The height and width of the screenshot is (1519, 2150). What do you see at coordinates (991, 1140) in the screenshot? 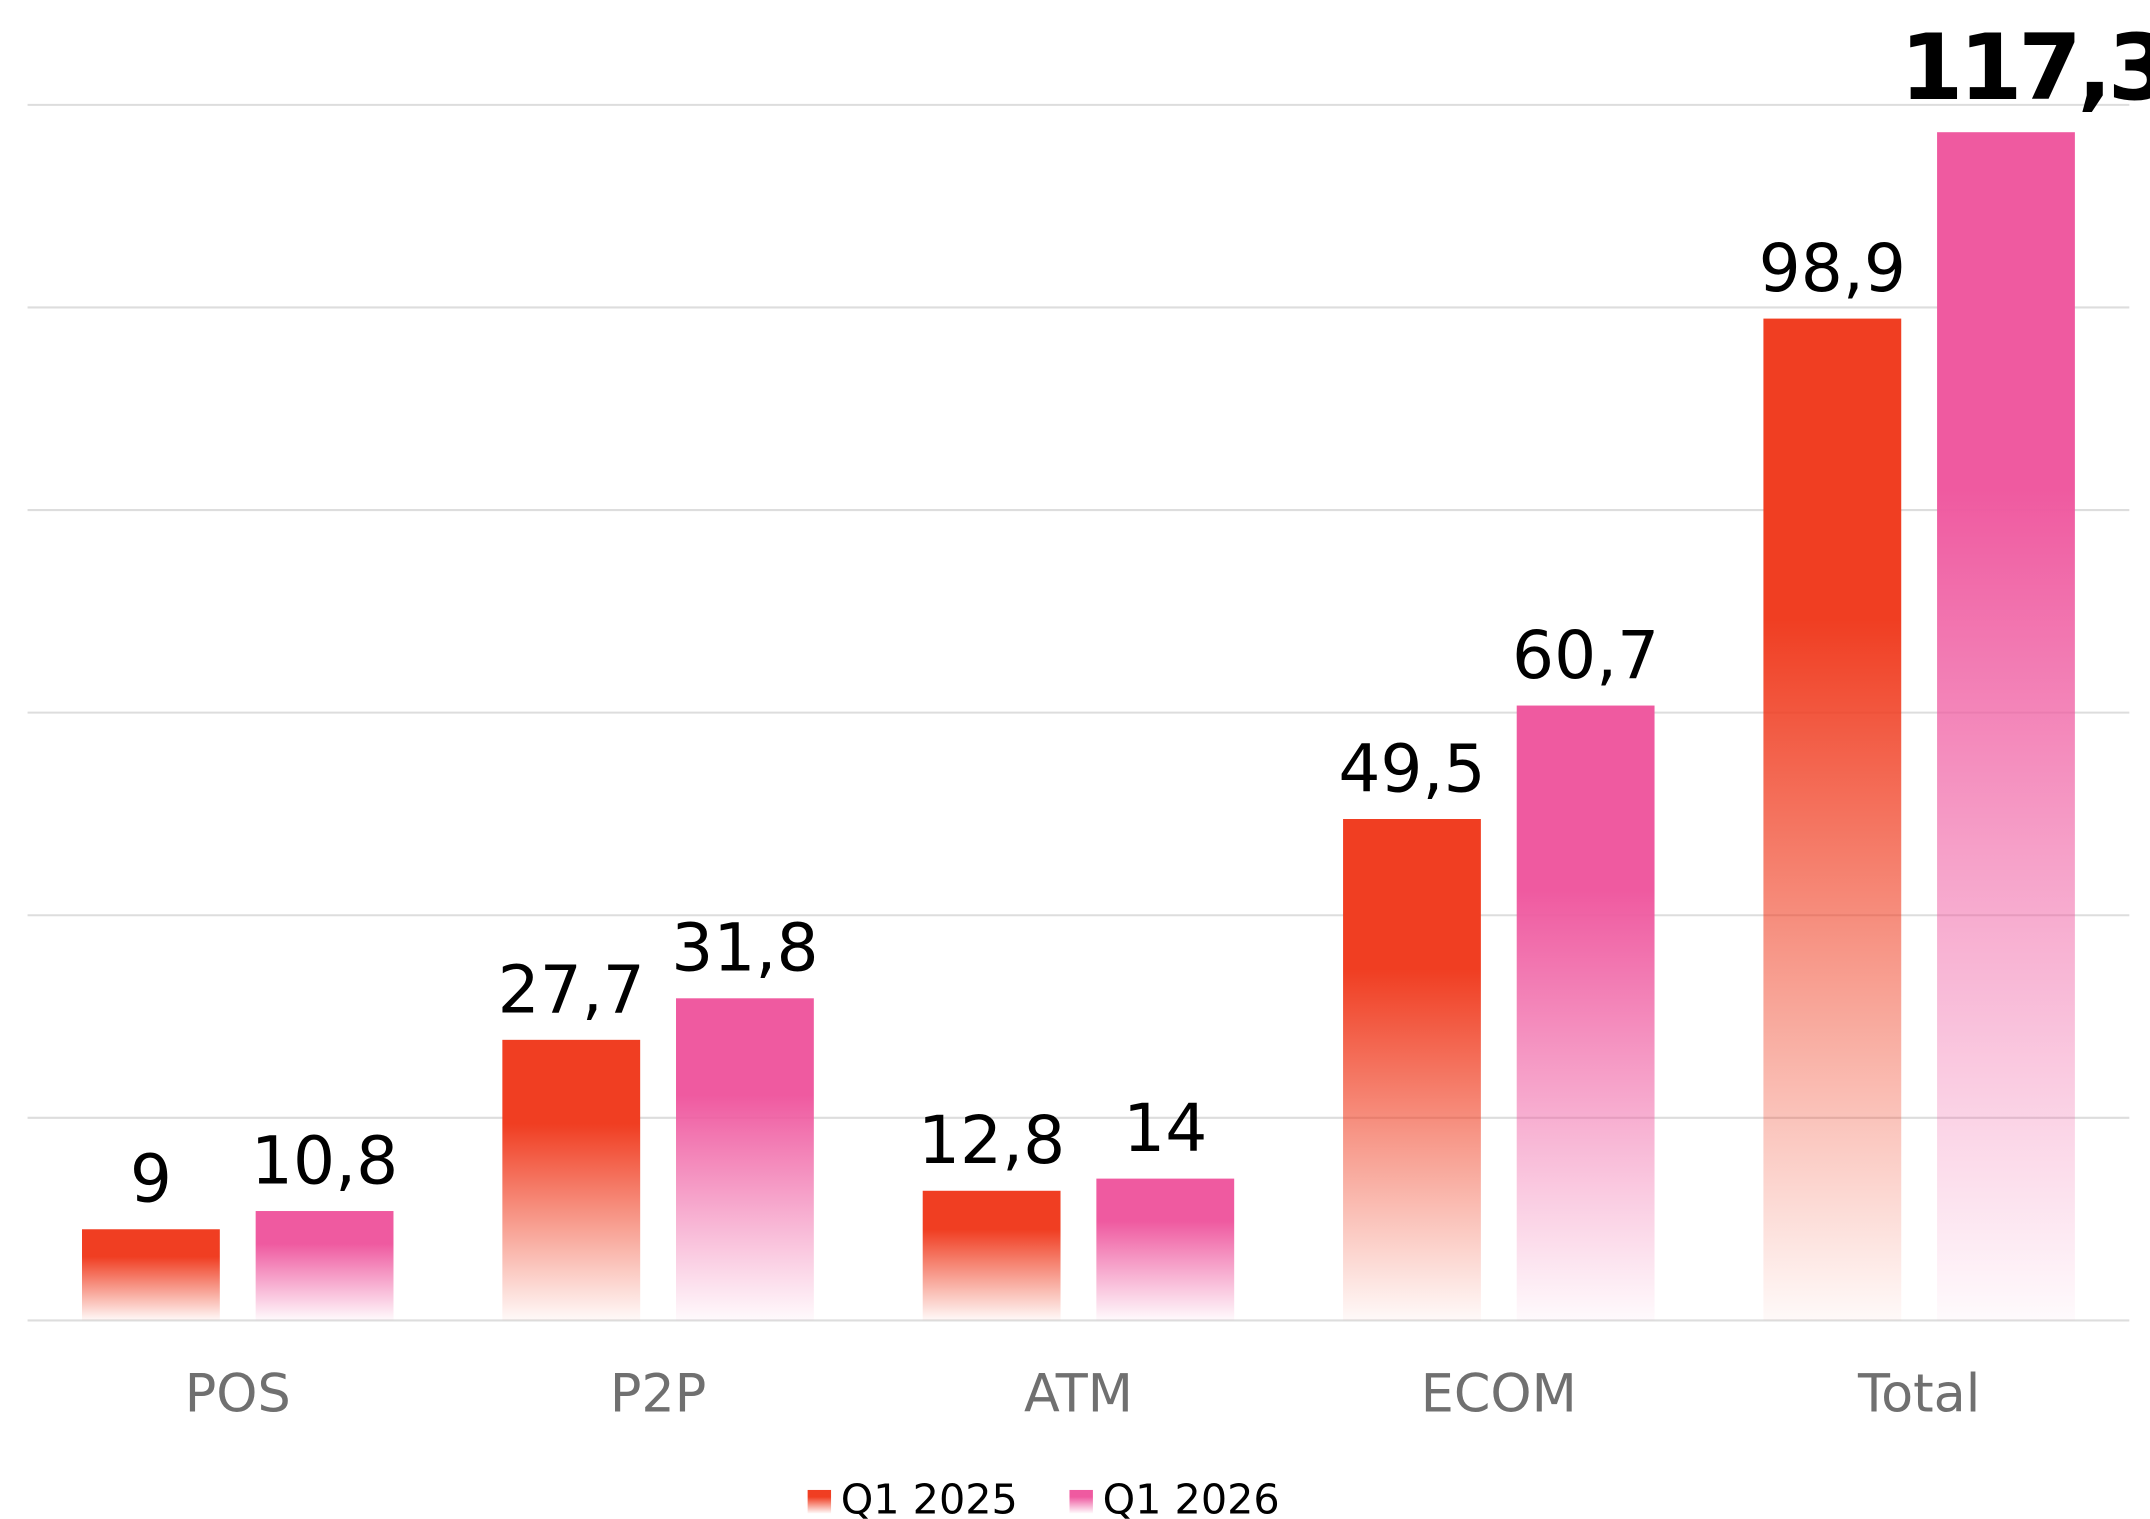
I see `value-label: 12,8` at bounding box center [991, 1140].